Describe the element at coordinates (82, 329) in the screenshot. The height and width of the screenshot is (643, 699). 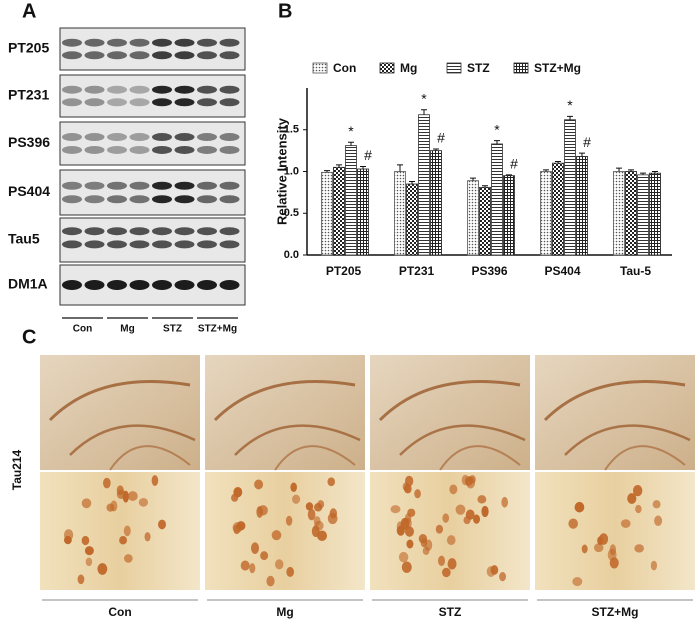
I see `group-label: Con` at that location.